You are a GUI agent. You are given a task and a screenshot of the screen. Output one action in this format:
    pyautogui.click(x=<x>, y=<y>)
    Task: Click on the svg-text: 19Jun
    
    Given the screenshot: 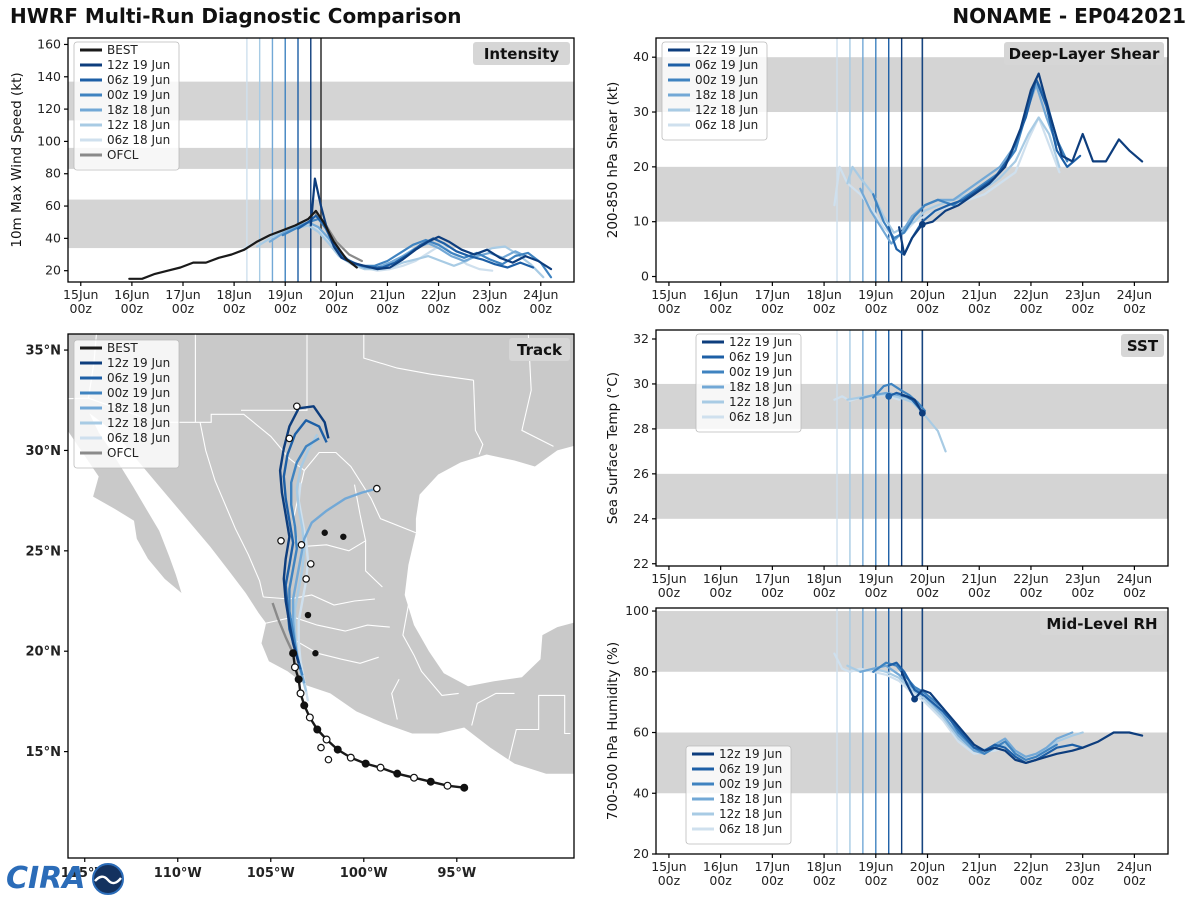 What is the action you would take?
    pyautogui.click(x=875, y=578)
    